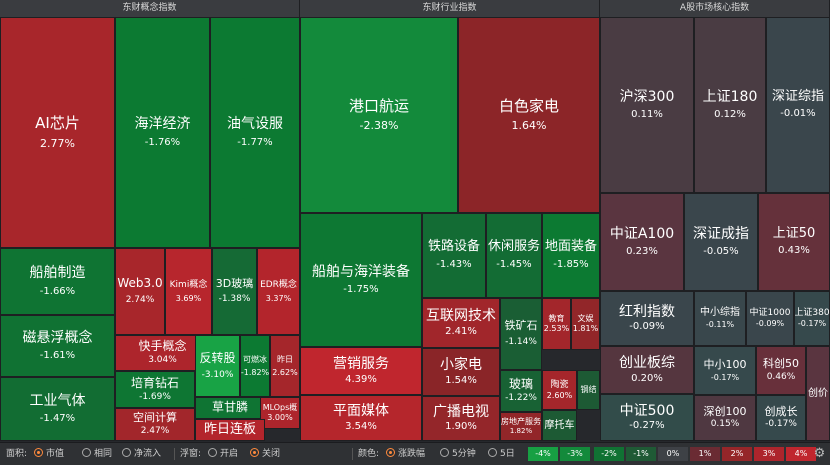 Image resolution: width=830 pixels, height=465 pixels. I want to click on treemap-tile: 摩托车, so click(559, 425).